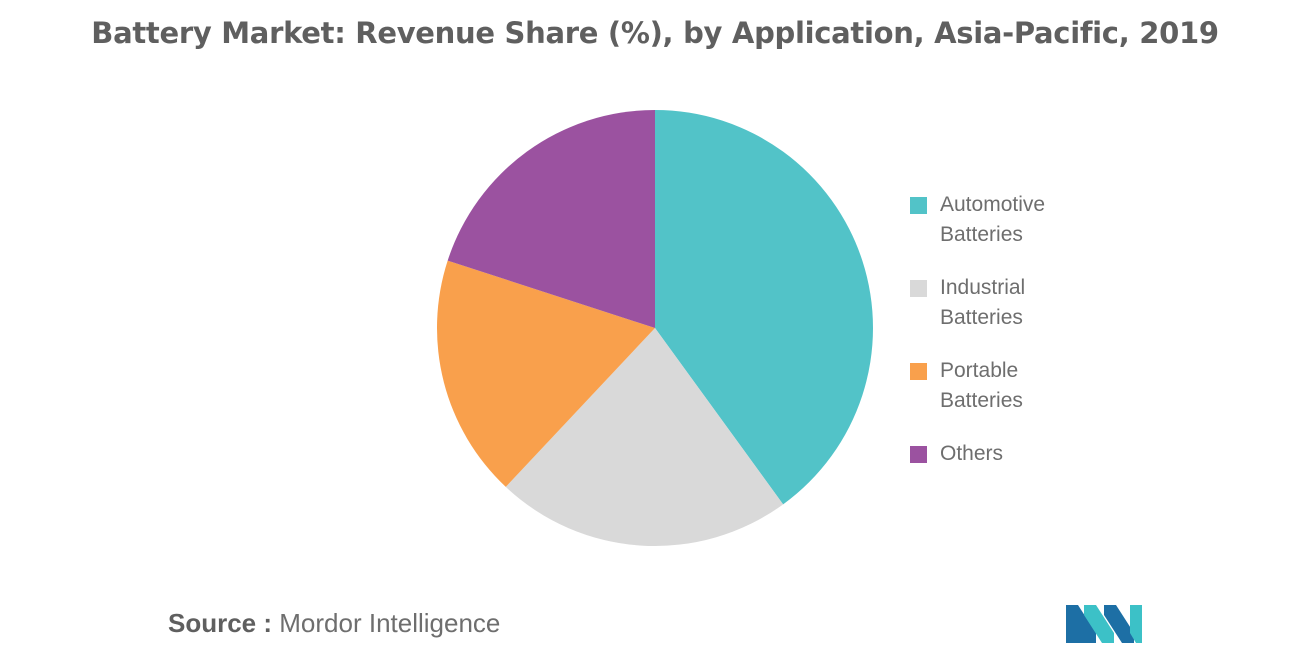 The width and height of the screenshot is (1310, 655). Describe the element at coordinates (918, 205) in the screenshot. I see `legend-swatch-automotive` at that location.